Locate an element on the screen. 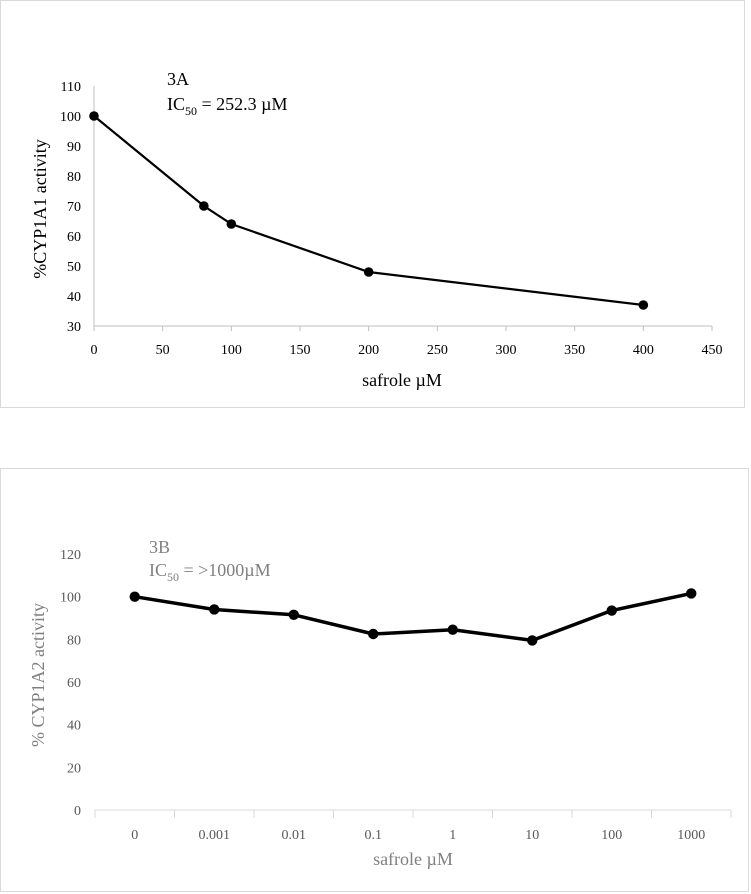 Image resolution: width=751 pixels, height=894 pixels. annotation-label-3b: 3B is located at coordinates (159, 547).